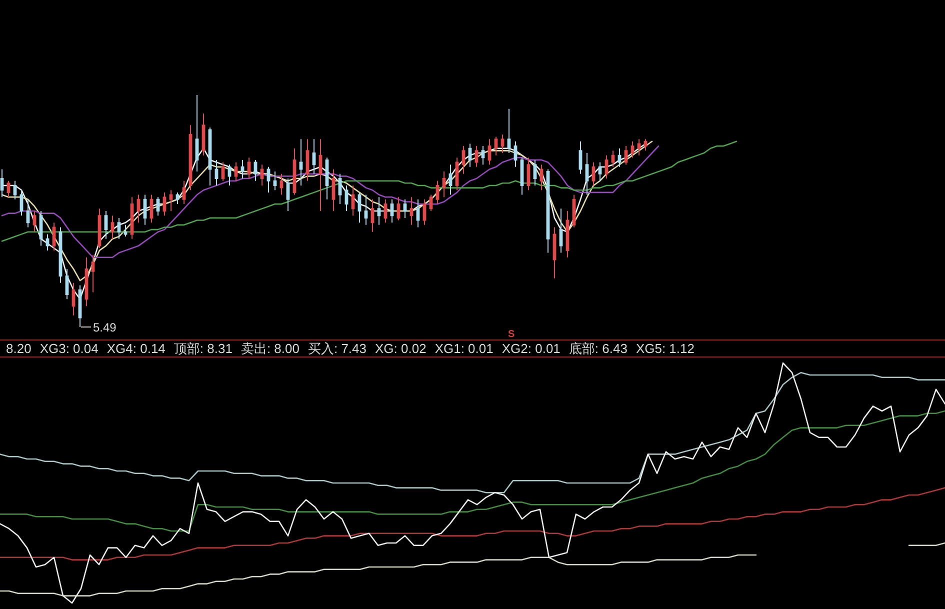 The height and width of the screenshot is (609, 945). What do you see at coordinates (337, 348) in the screenshot?
I see `text: 买入: 7.43` at bounding box center [337, 348].